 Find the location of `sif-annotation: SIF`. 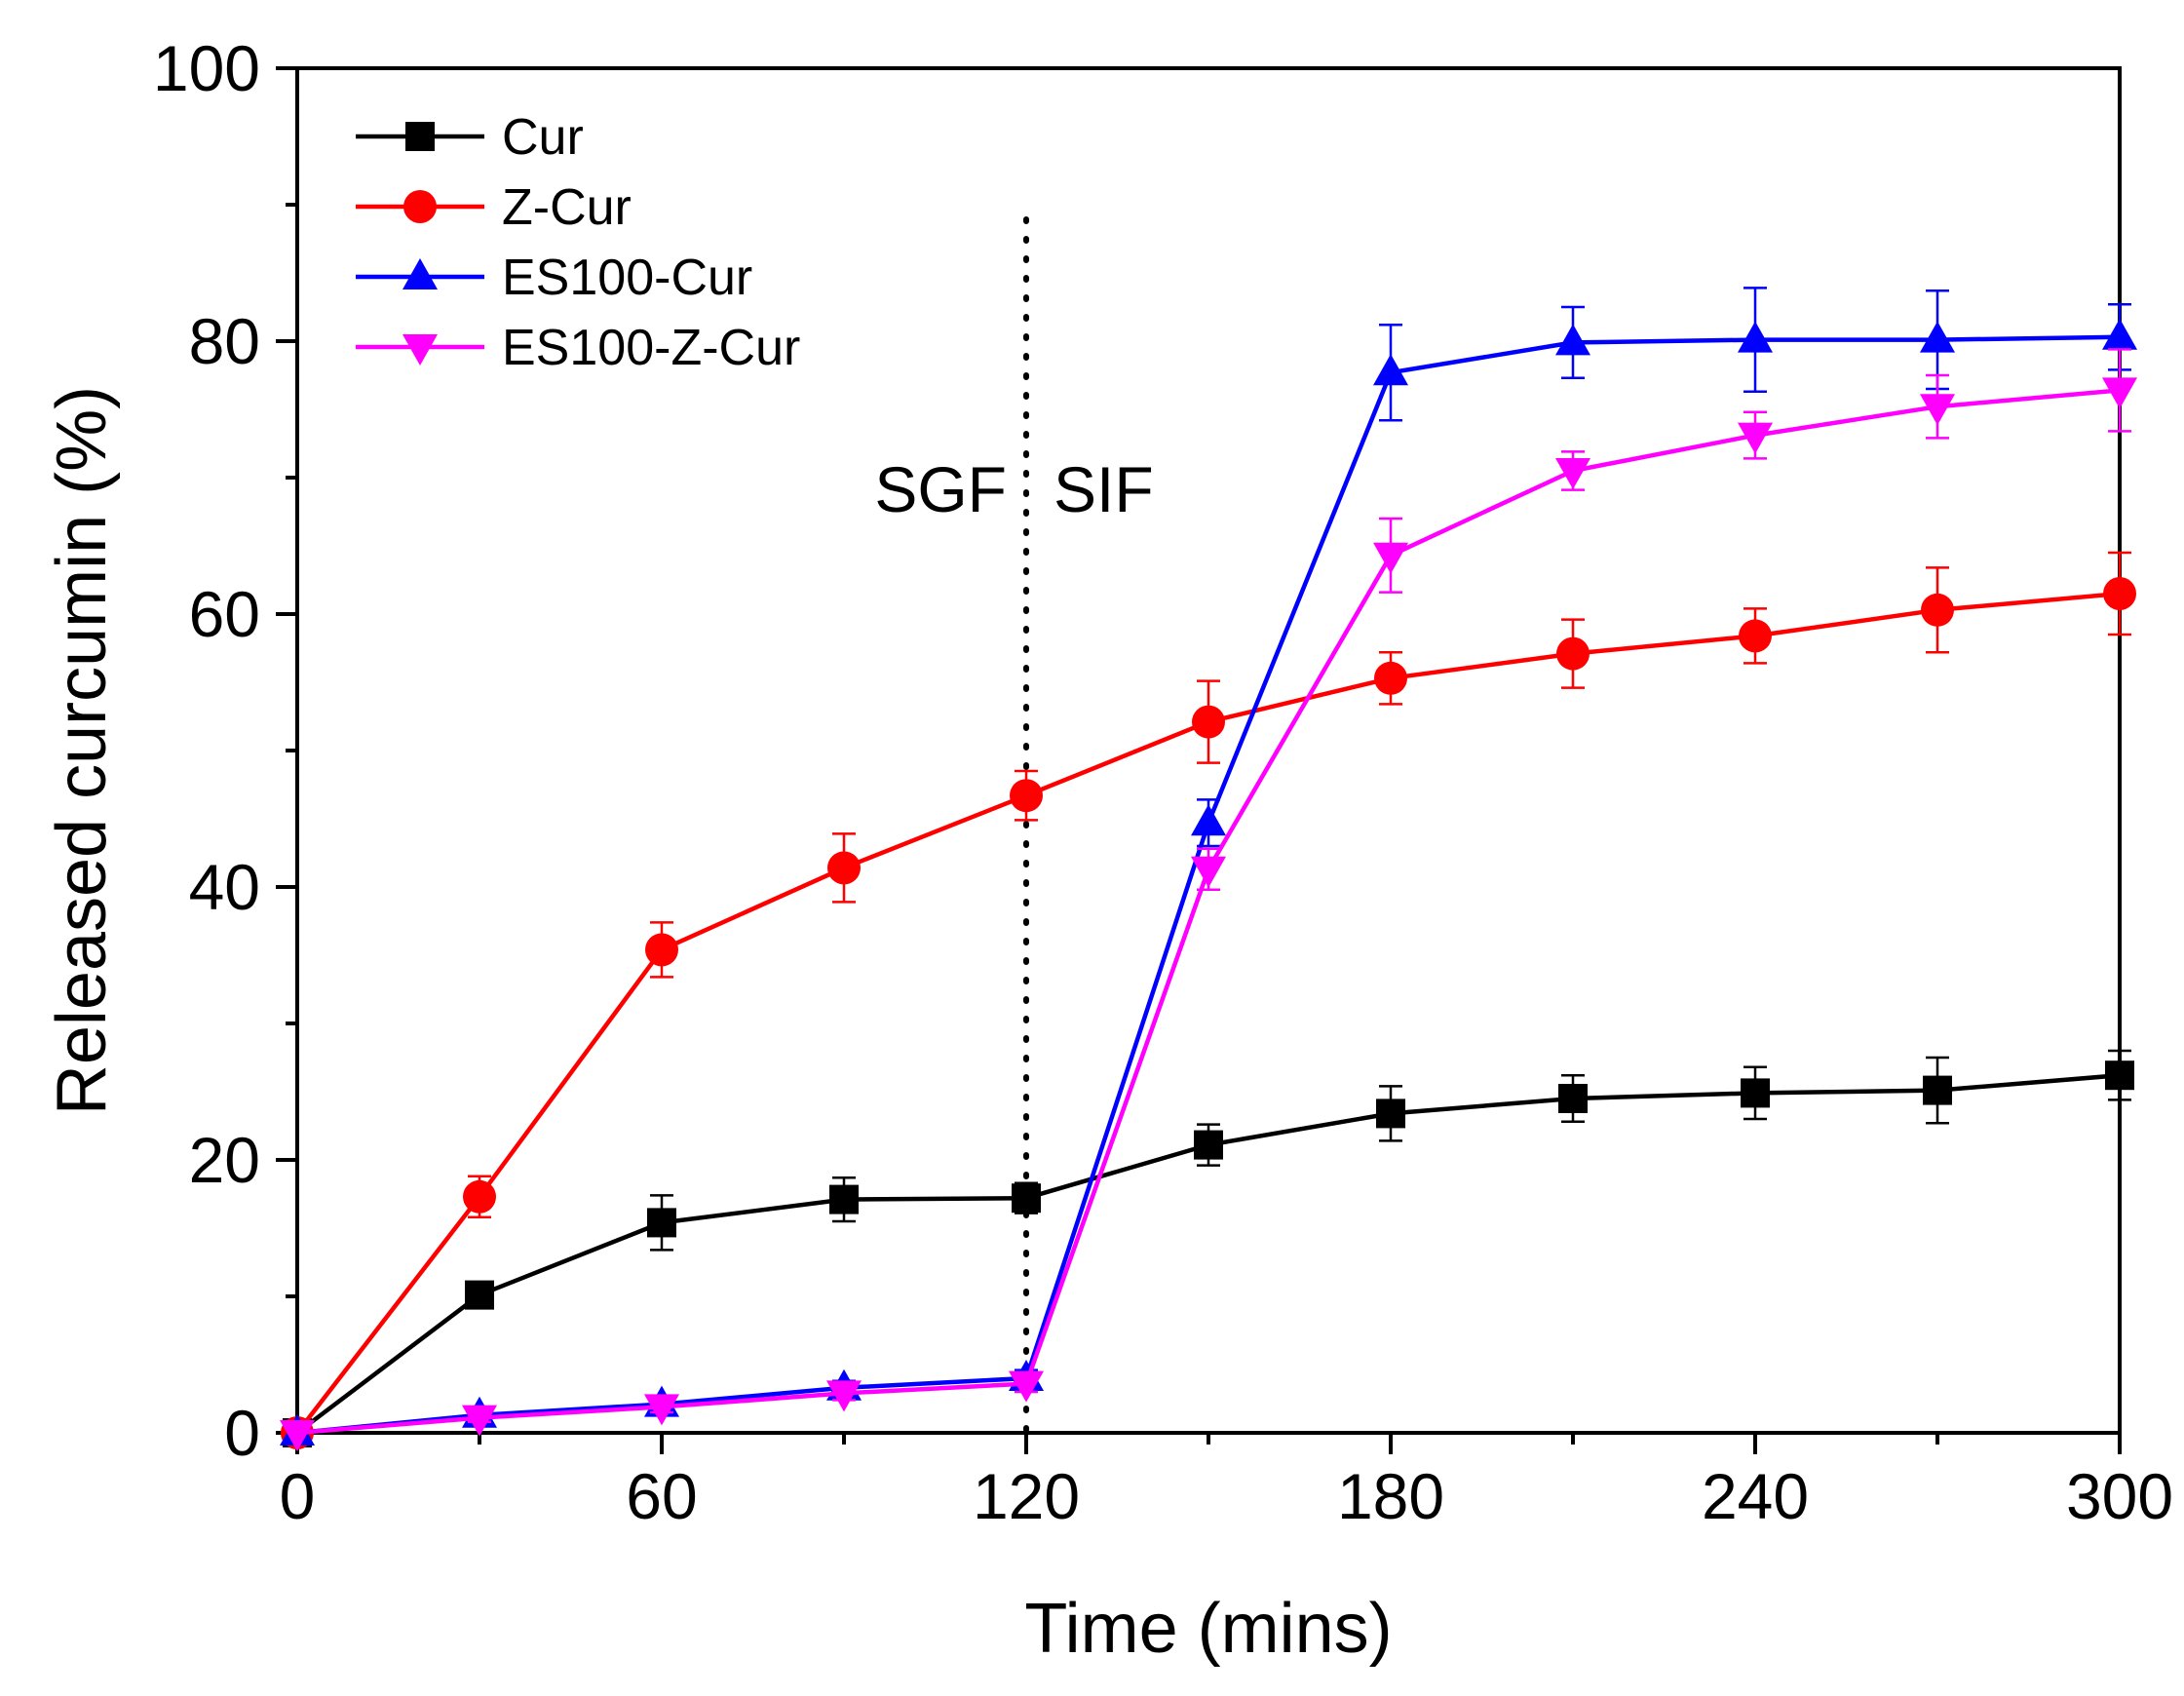

sif-annotation: SIF is located at coordinates (1104, 489).